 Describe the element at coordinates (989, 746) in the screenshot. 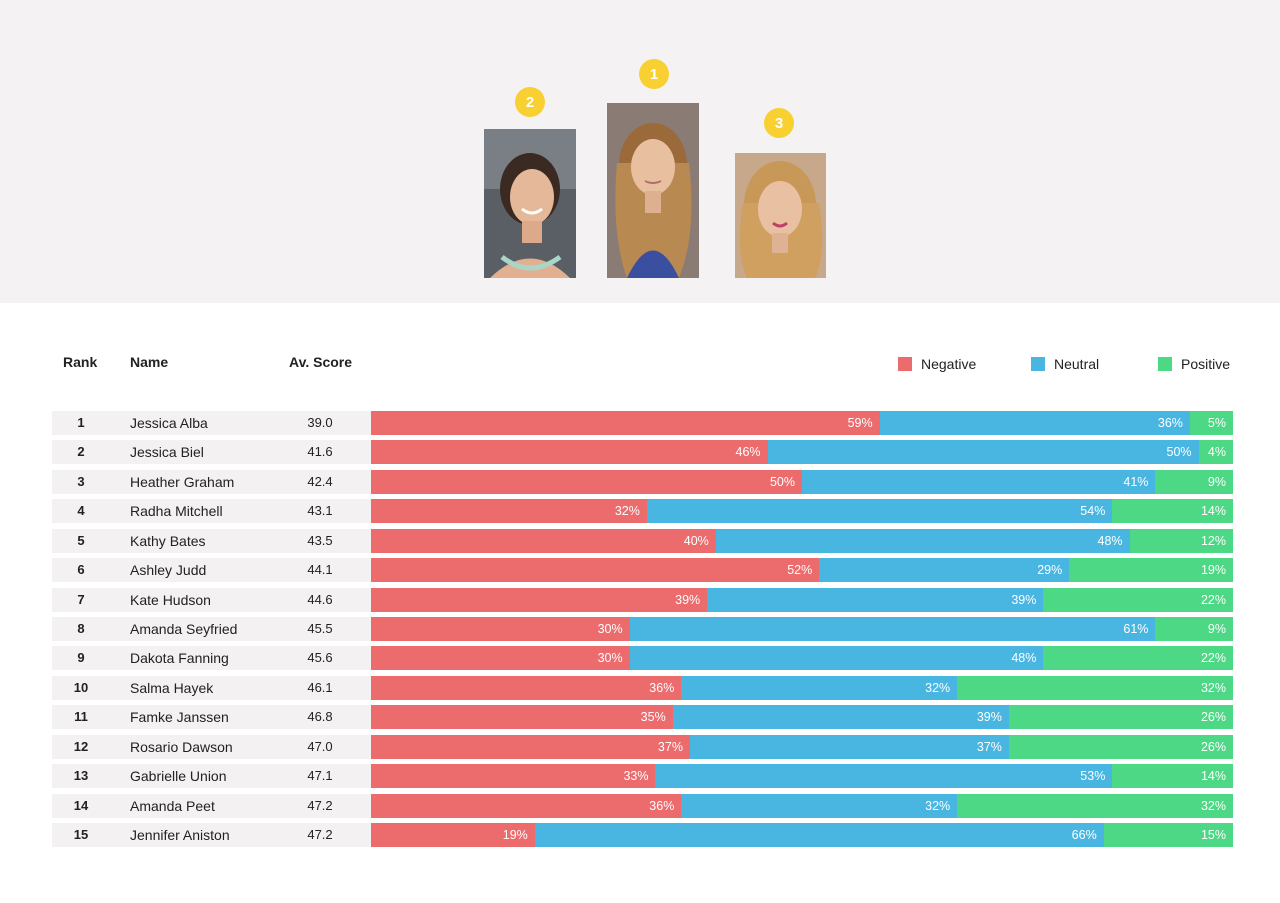

I see `neutral-value-label: 37%` at that location.